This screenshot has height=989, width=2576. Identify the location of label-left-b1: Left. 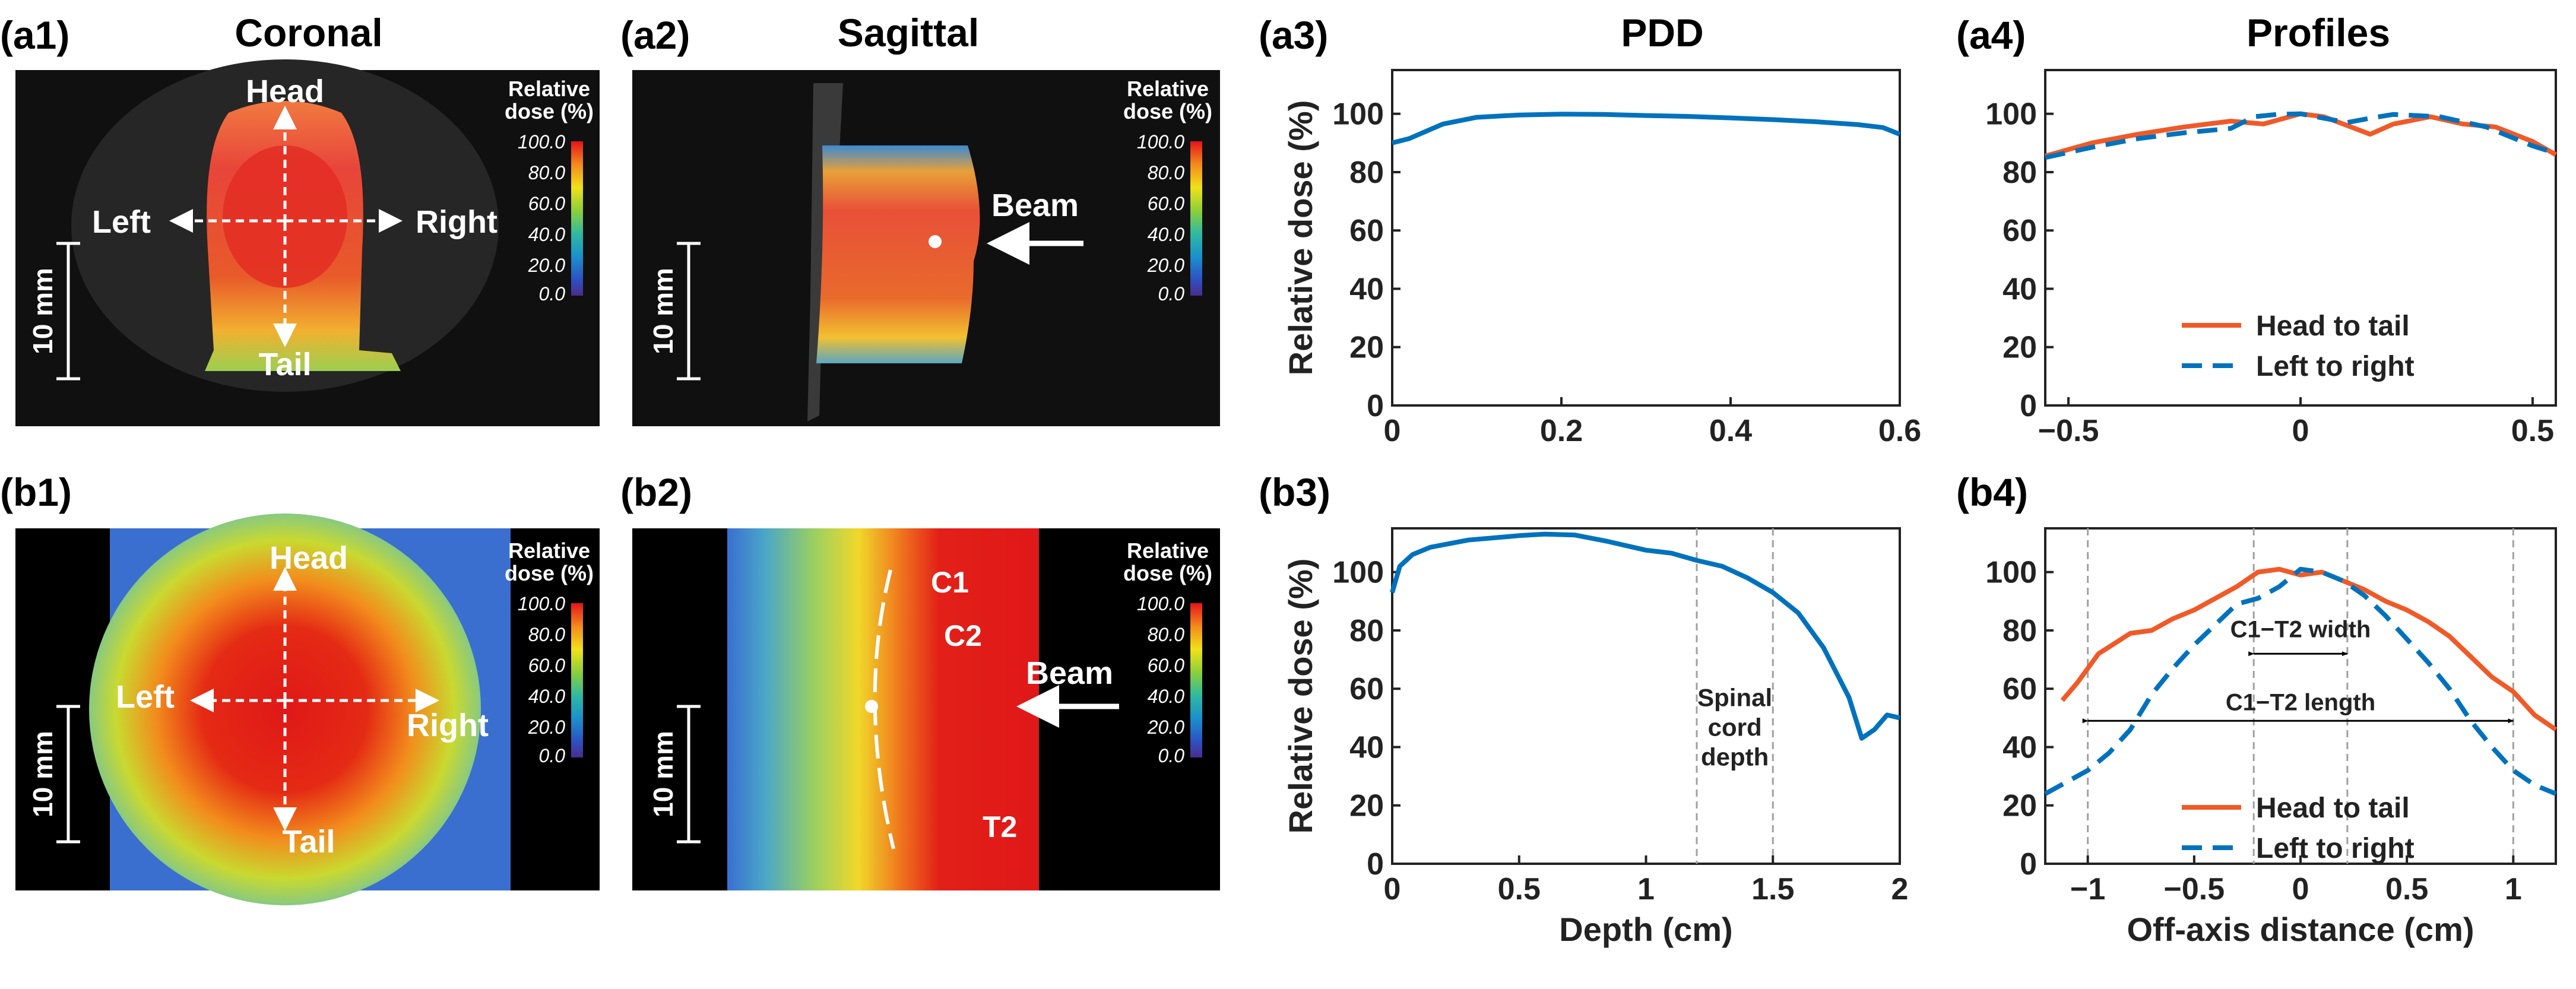
(145, 697).